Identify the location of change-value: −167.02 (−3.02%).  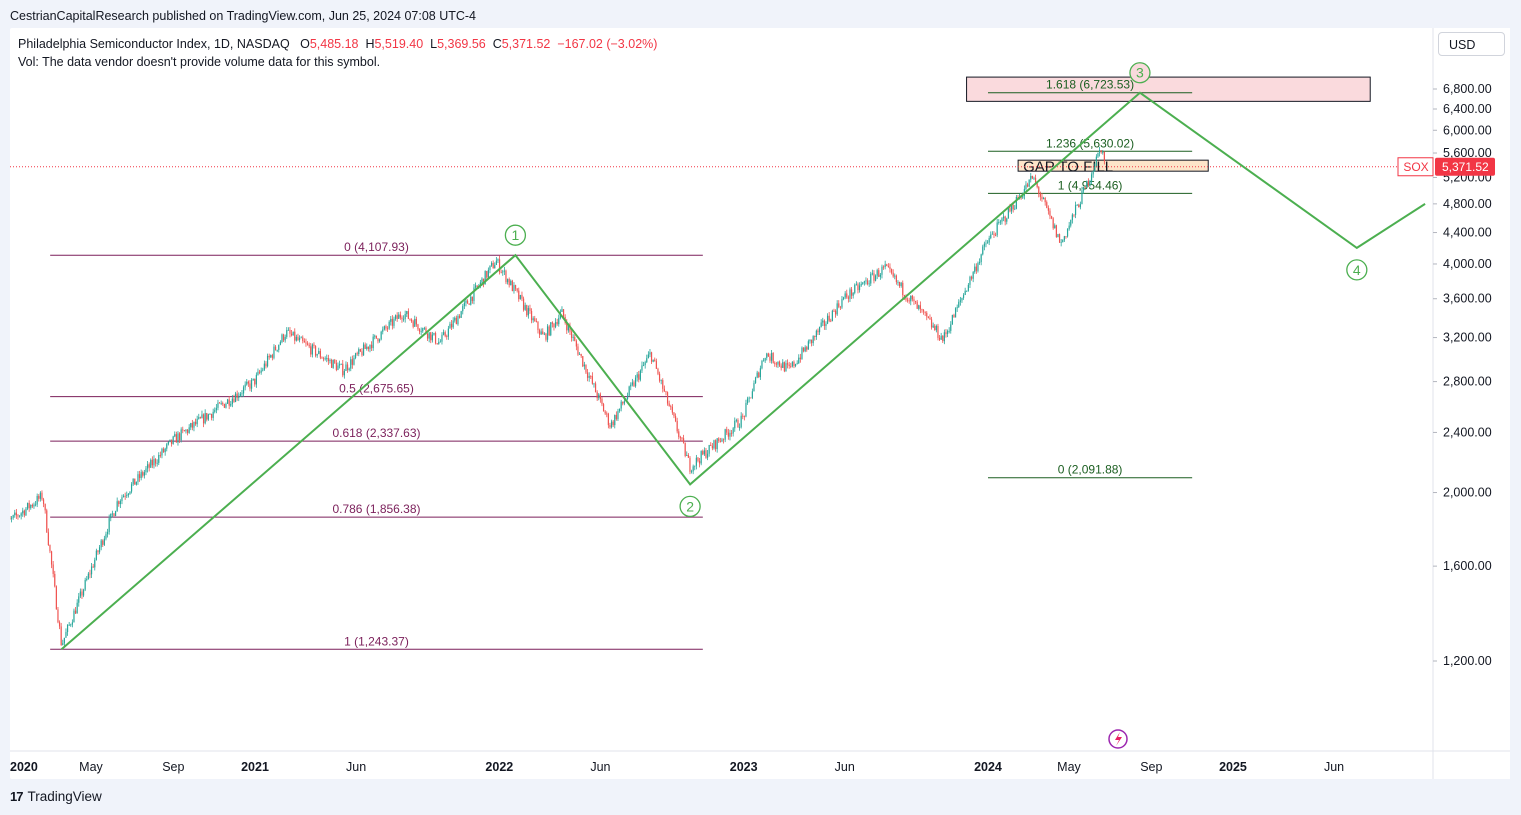
(607, 44).